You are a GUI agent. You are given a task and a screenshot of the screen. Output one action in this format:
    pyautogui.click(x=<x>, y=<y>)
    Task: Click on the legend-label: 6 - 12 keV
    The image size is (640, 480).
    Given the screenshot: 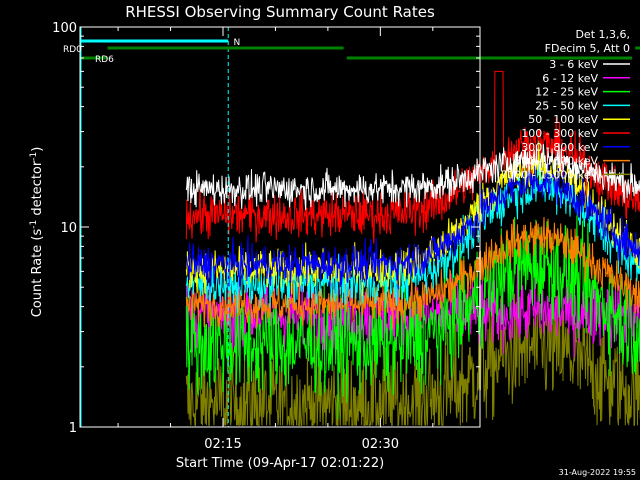 What is the action you would take?
    pyautogui.click(x=570, y=78)
    